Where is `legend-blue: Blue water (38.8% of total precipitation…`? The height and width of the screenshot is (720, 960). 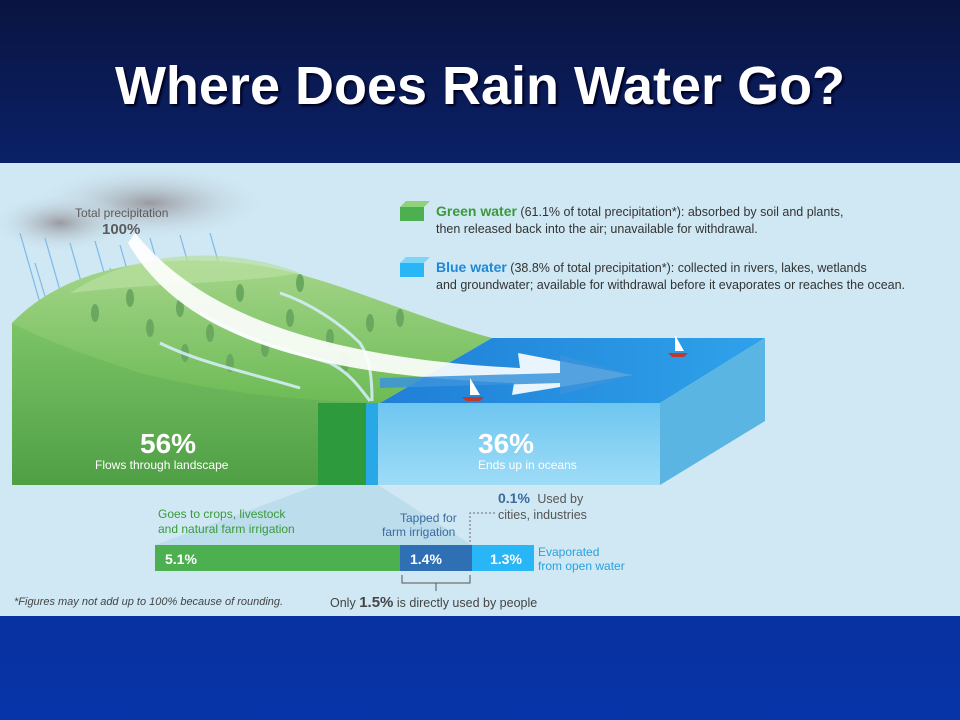 legend-blue: Blue water (38.8% of total precipitation… is located at coordinates (652, 274).